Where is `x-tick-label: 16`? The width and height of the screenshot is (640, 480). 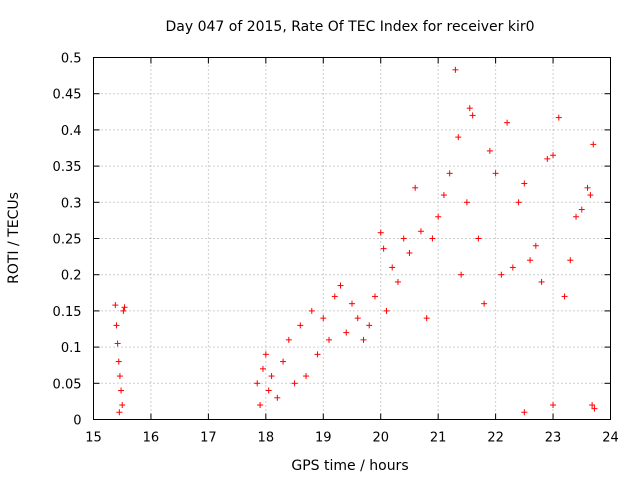
x-tick-label: 16 is located at coordinates (151, 438).